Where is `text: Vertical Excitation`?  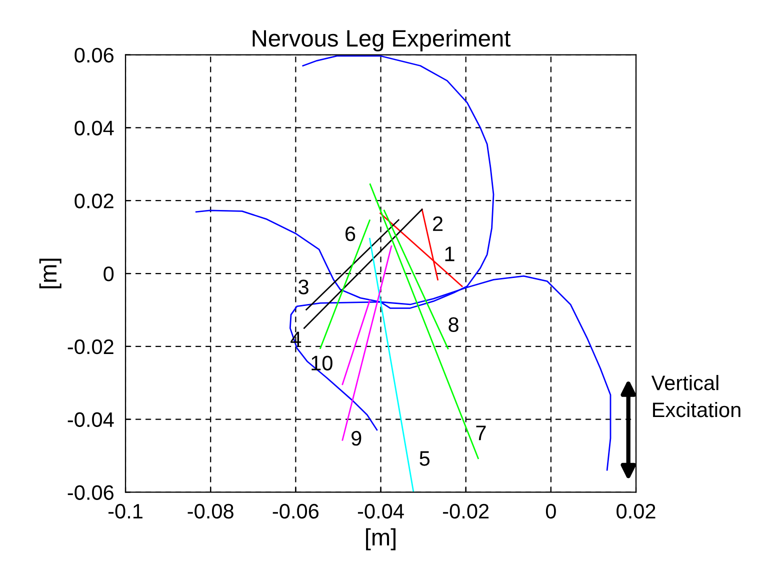 text: Vertical Excitation is located at coordinates (695, 396).